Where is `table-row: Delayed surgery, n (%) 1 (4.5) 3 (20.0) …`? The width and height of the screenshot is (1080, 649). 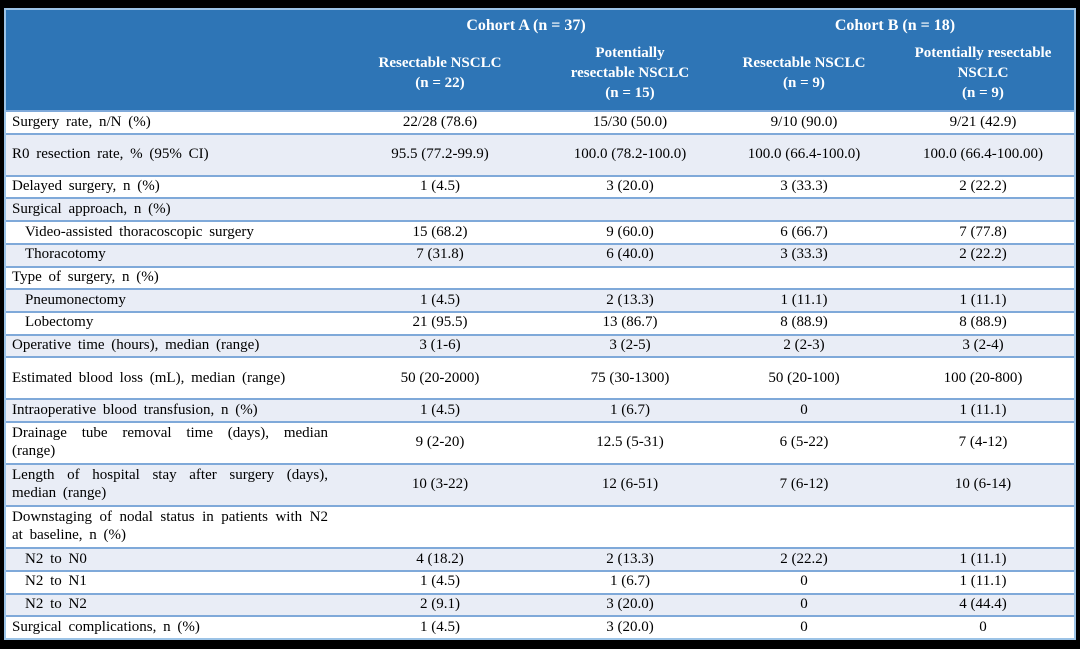
table-row: Delayed surgery, n (%) 1 (4.5) 3 (20.0) … is located at coordinates (540, 186).